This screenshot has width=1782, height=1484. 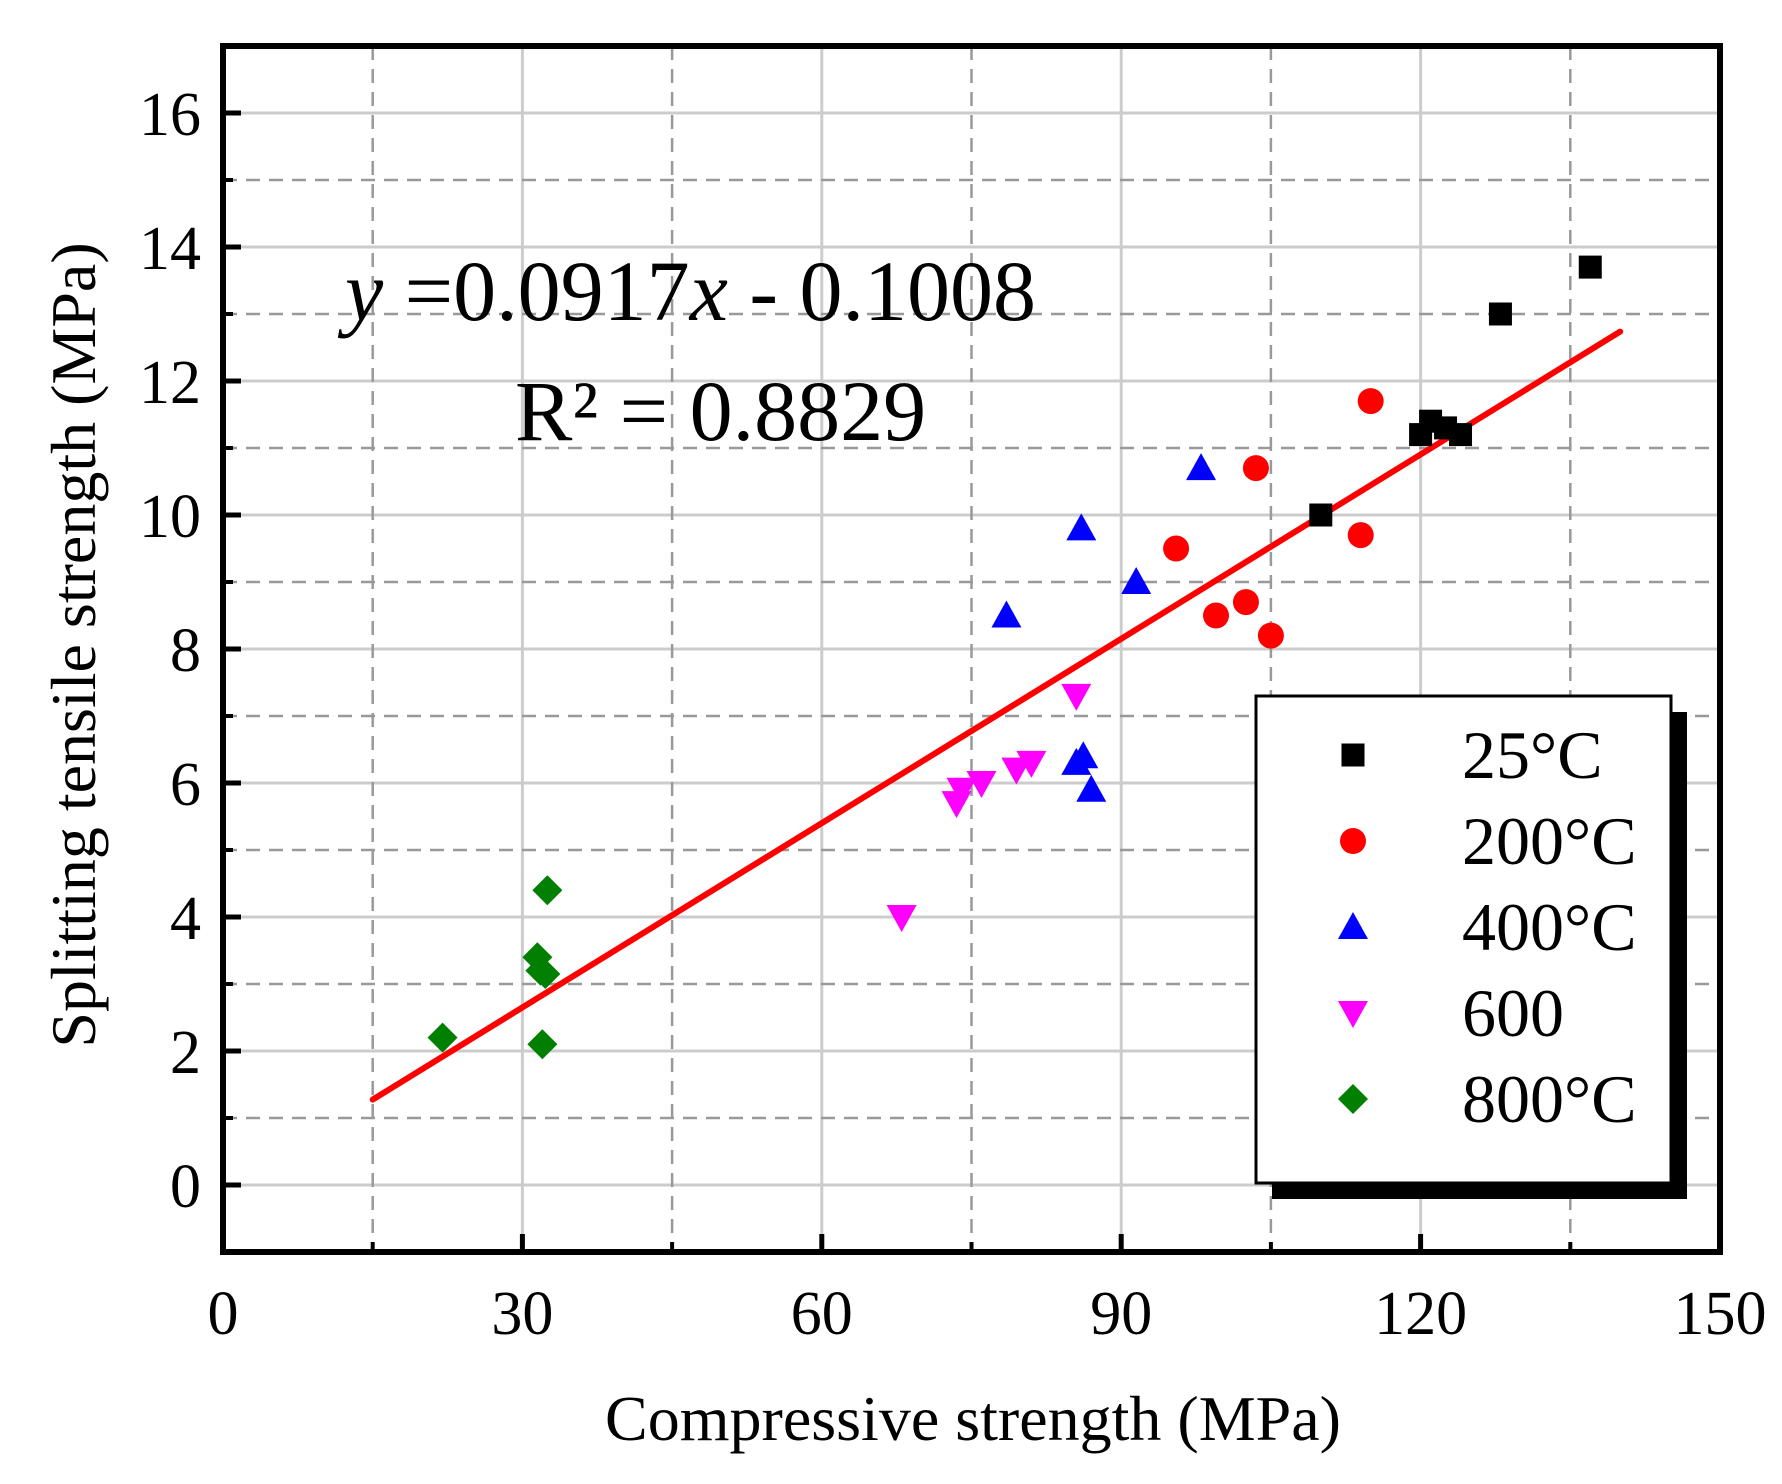 I want to click on legend: 25°C 200°C 400°C 600 800°C, so click(x=1470, y=946).